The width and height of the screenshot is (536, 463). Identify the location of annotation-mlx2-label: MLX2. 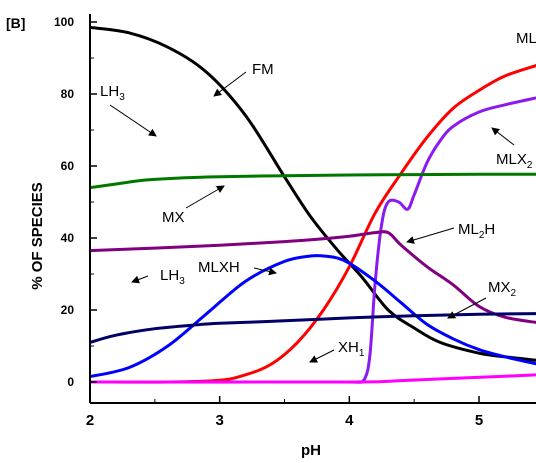
(514, 161).